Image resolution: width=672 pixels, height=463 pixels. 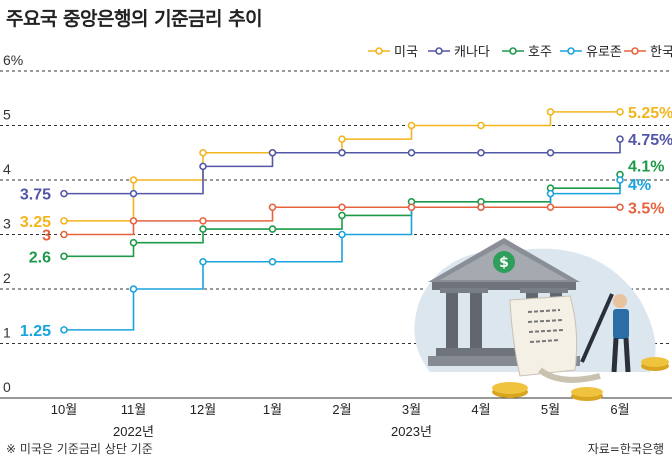 I want to click on x-tick-label: 1월, so click(x=272, y=409).